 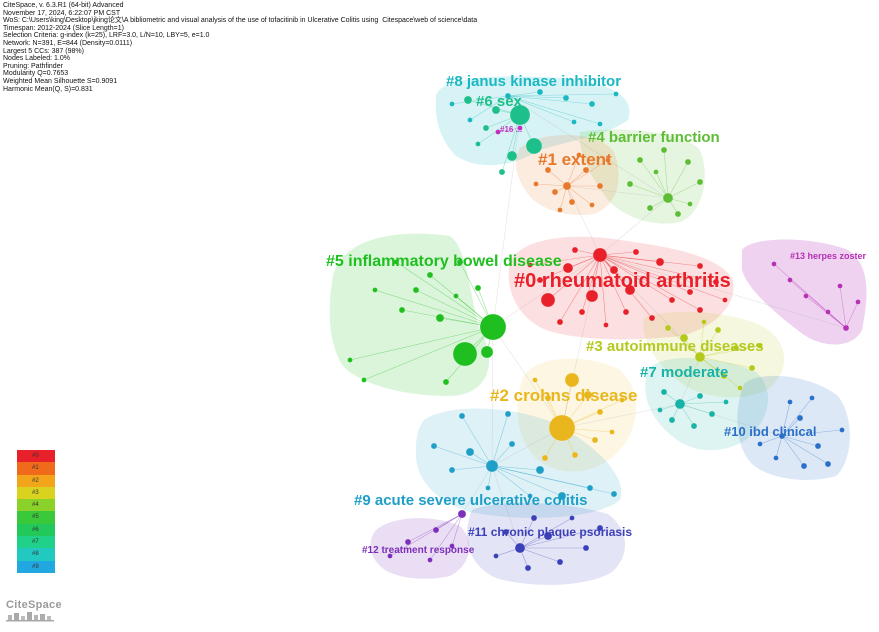 I want to click on header-line: CiteSpace, v. 6.3.R1 (64-bit) Advanced, so click(x=63, y=5).